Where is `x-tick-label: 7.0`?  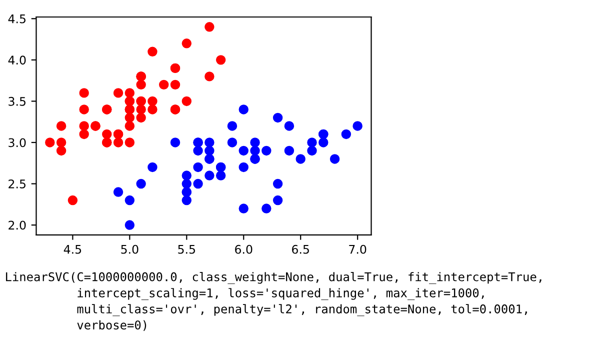
x-tick-label: 7.0 is located at coordinates (357, 249).